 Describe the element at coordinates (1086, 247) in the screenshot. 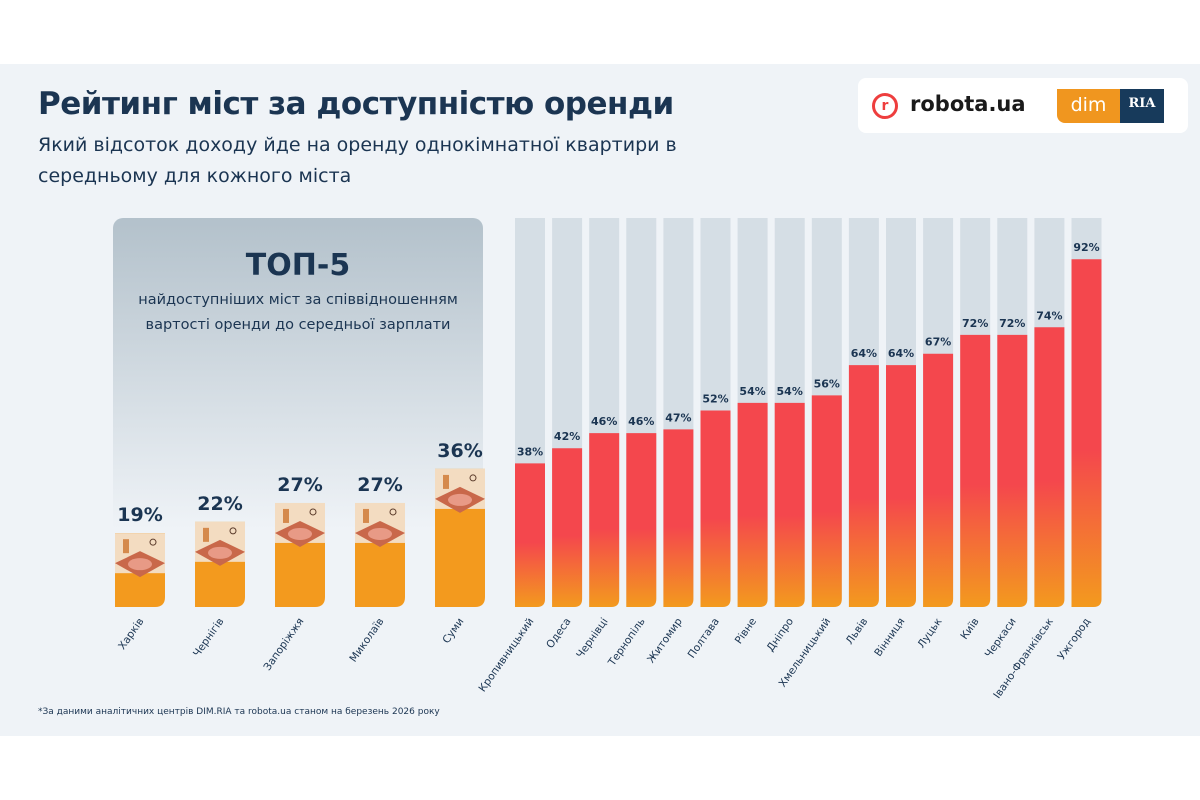

I see `city-value-label: 92%` at that location.